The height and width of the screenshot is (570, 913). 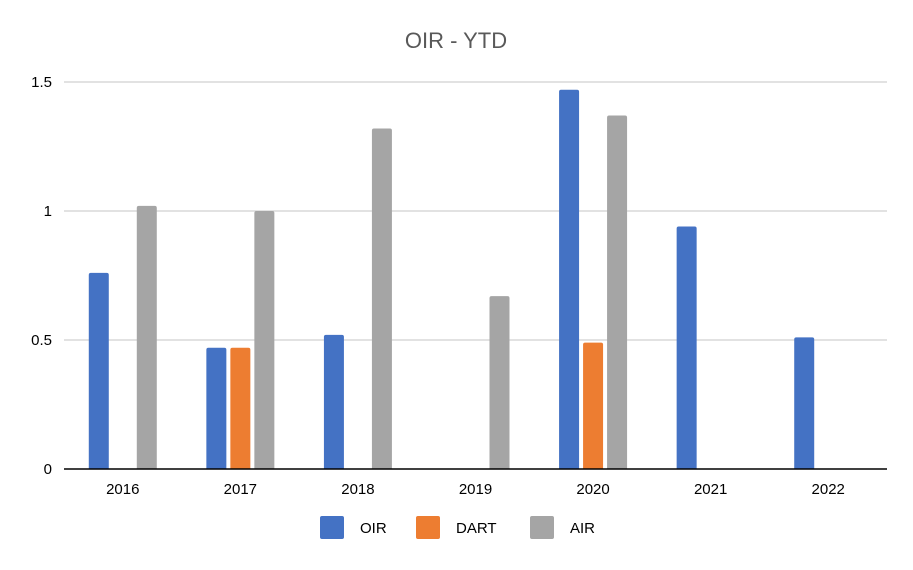 I want to click on legend-label-dart: DART, so click(x=476, y=528).